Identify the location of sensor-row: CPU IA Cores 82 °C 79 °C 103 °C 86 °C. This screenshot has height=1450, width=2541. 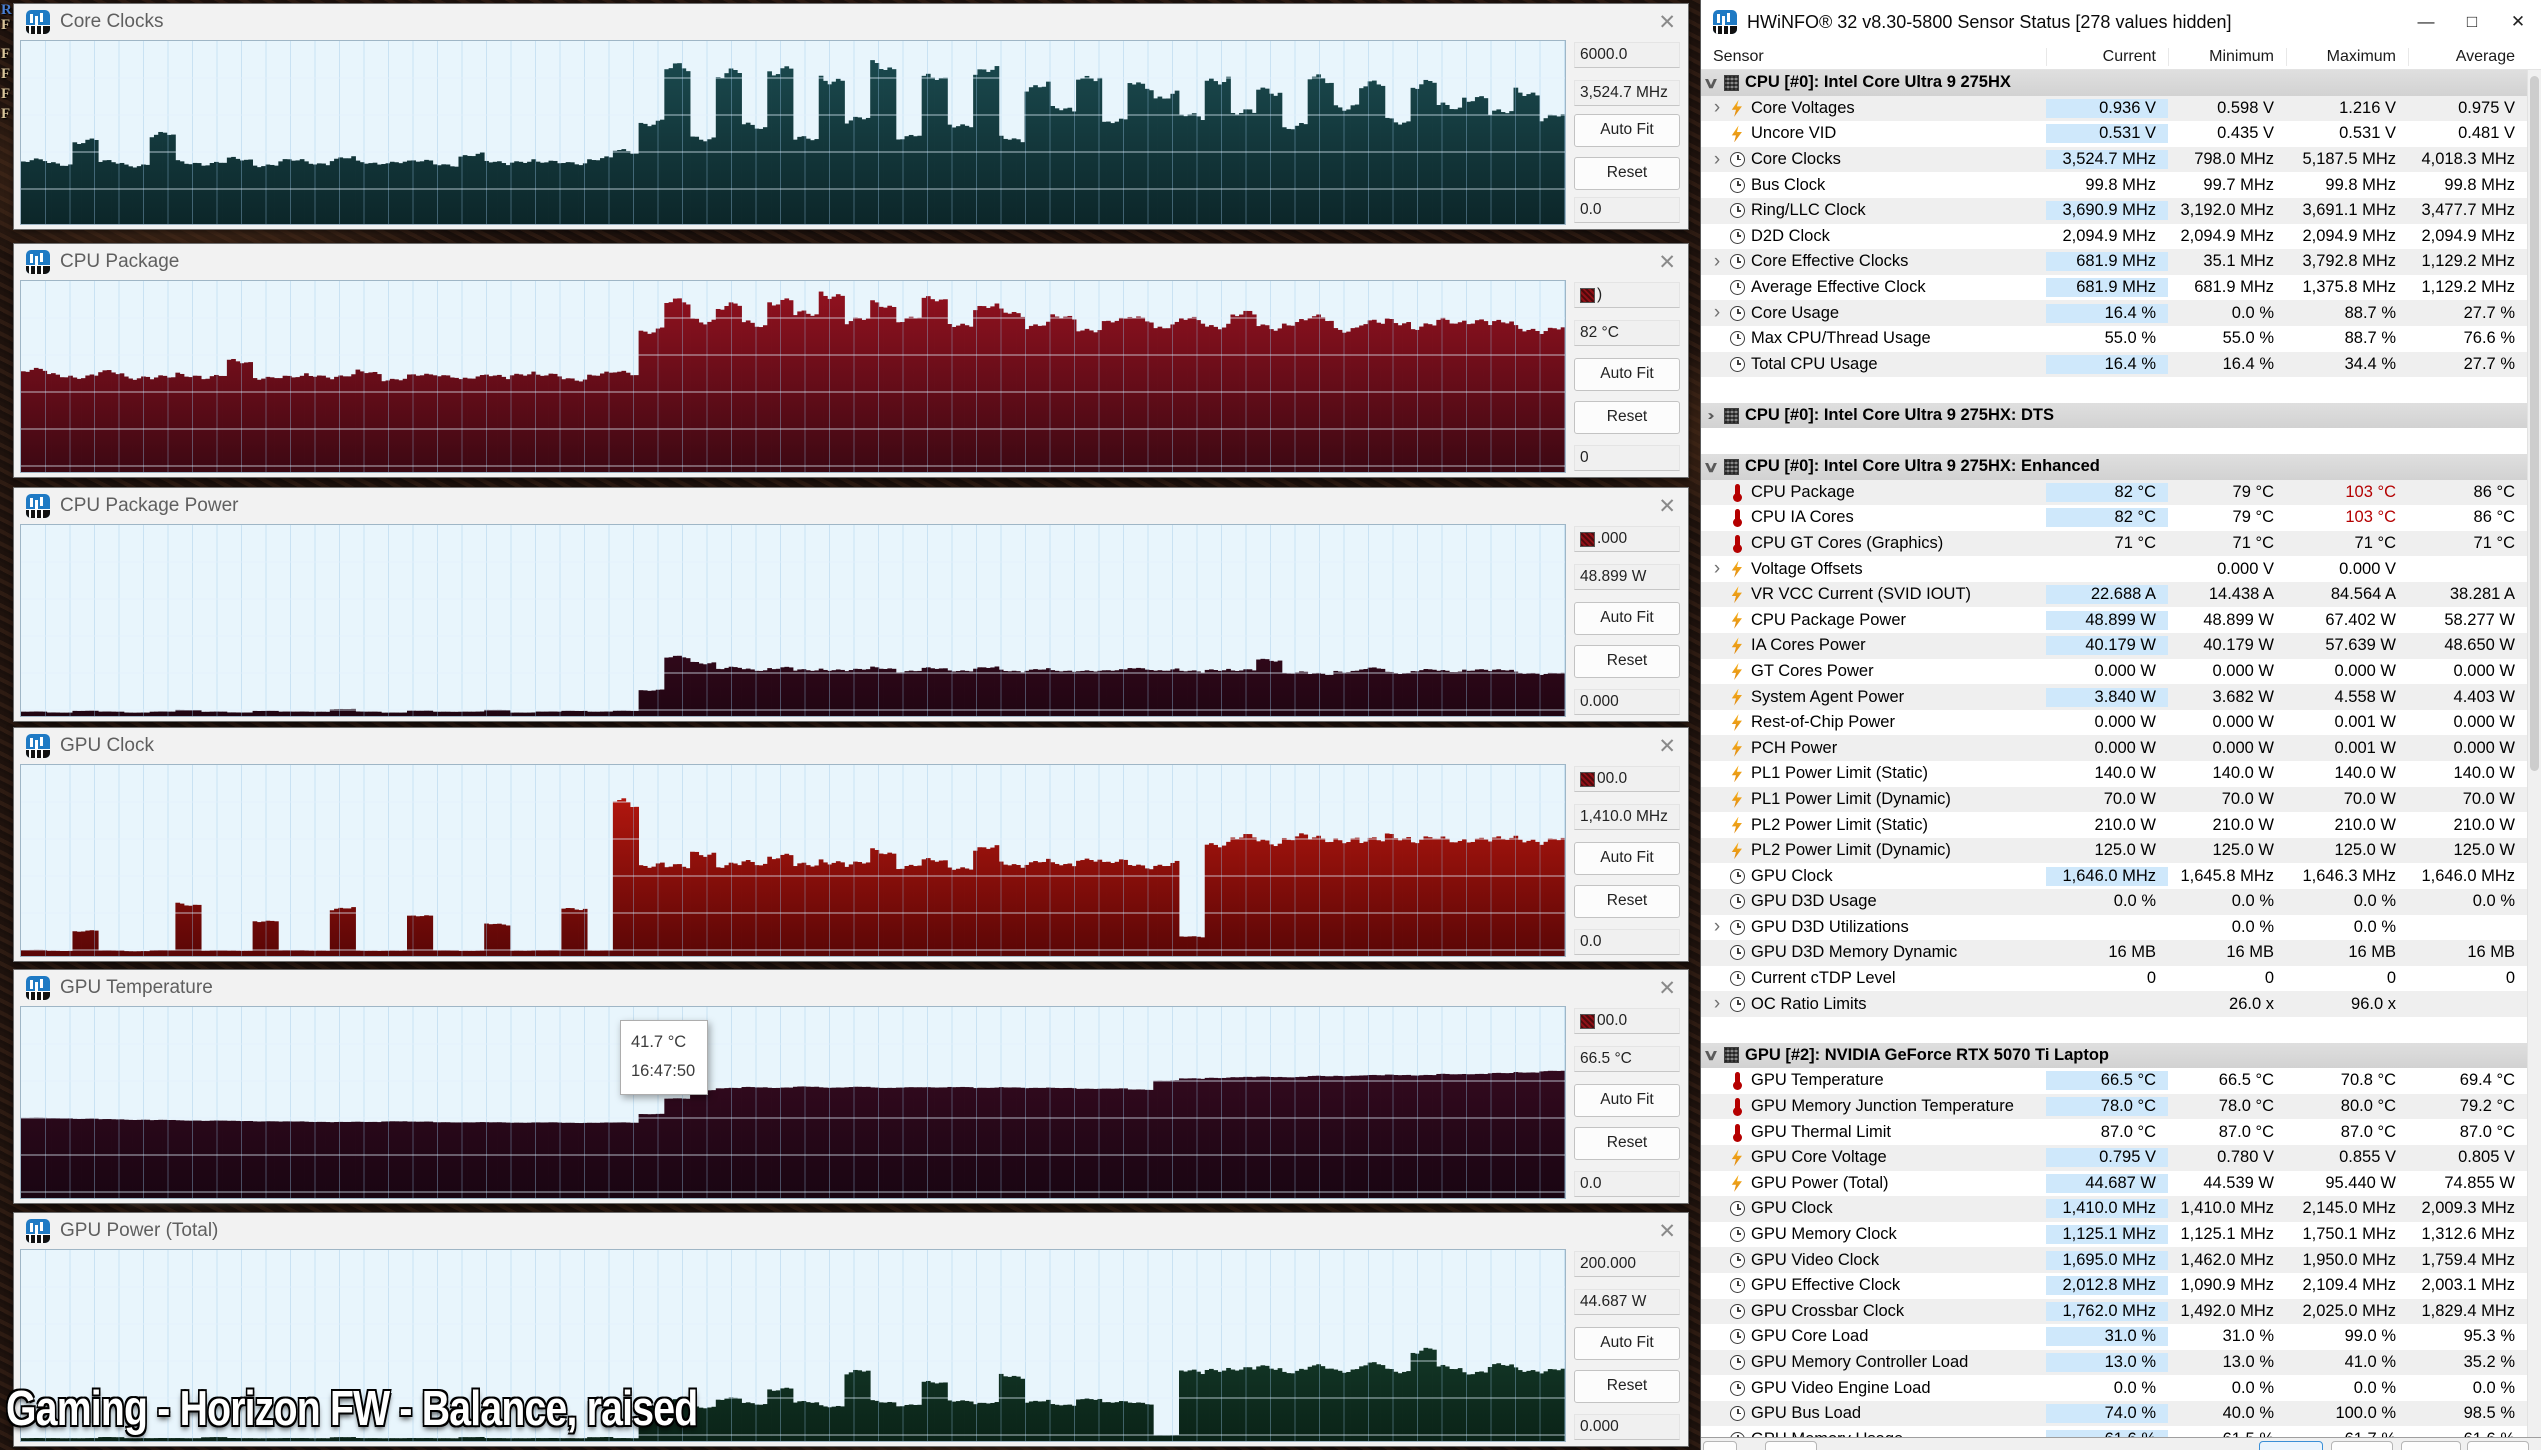
(2114, 518).